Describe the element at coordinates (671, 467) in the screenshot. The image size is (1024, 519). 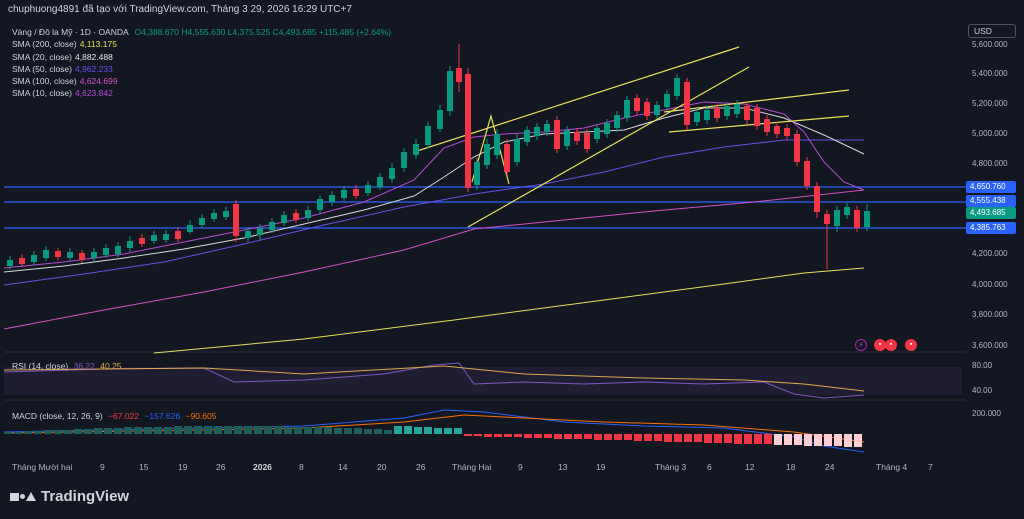
I see `time-label: Tháng 3` at that location.